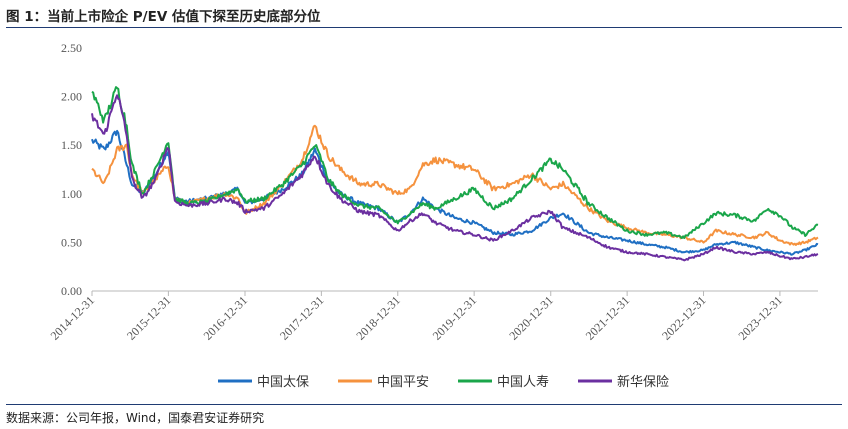 The width and height of the screenshot is (848, 429). I want to click on legend-label: 中国太保, so click(283, 382).